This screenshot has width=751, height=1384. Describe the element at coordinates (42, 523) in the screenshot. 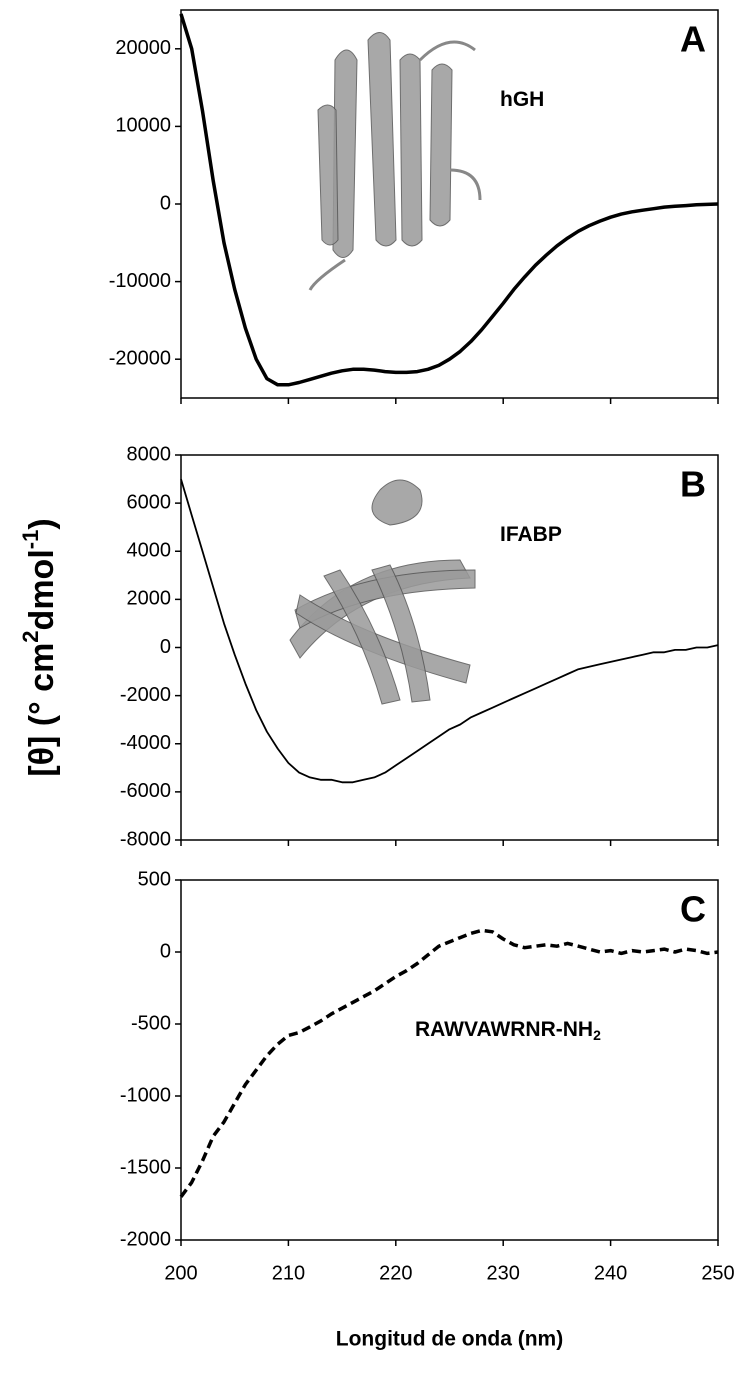

I see `y-title-part: )` at that location.